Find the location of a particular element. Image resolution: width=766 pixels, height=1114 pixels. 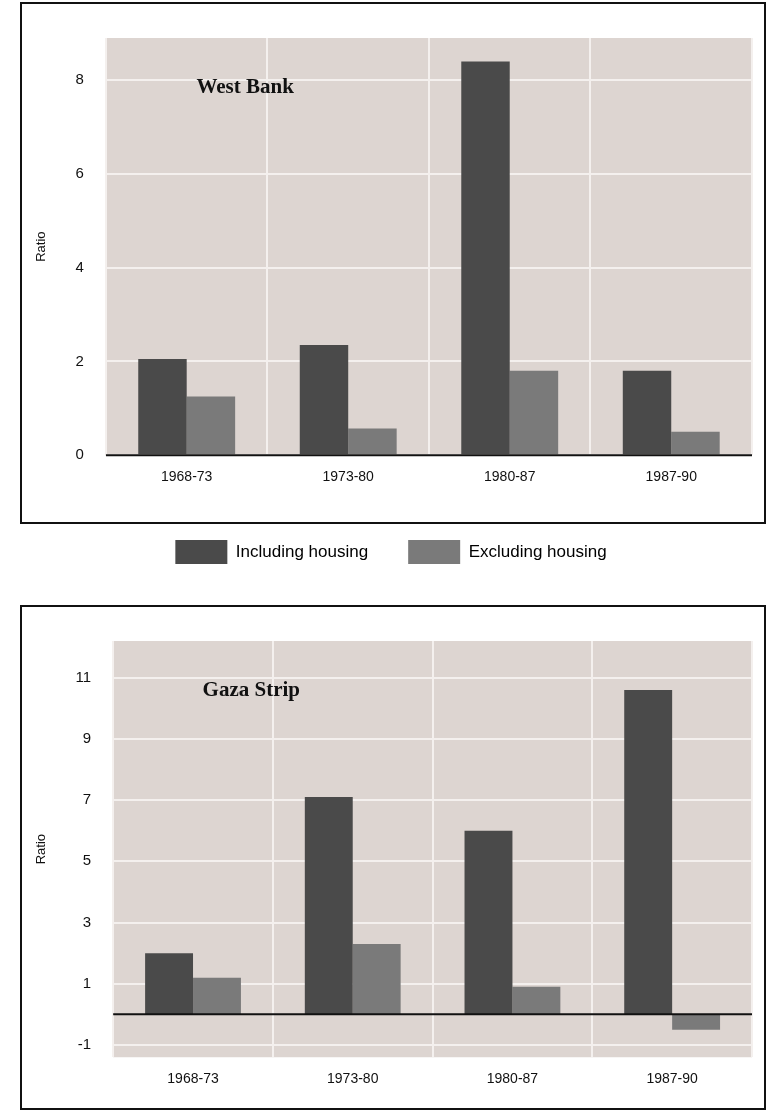

y-tick-label: 3 is located at coordinates (87, 921).